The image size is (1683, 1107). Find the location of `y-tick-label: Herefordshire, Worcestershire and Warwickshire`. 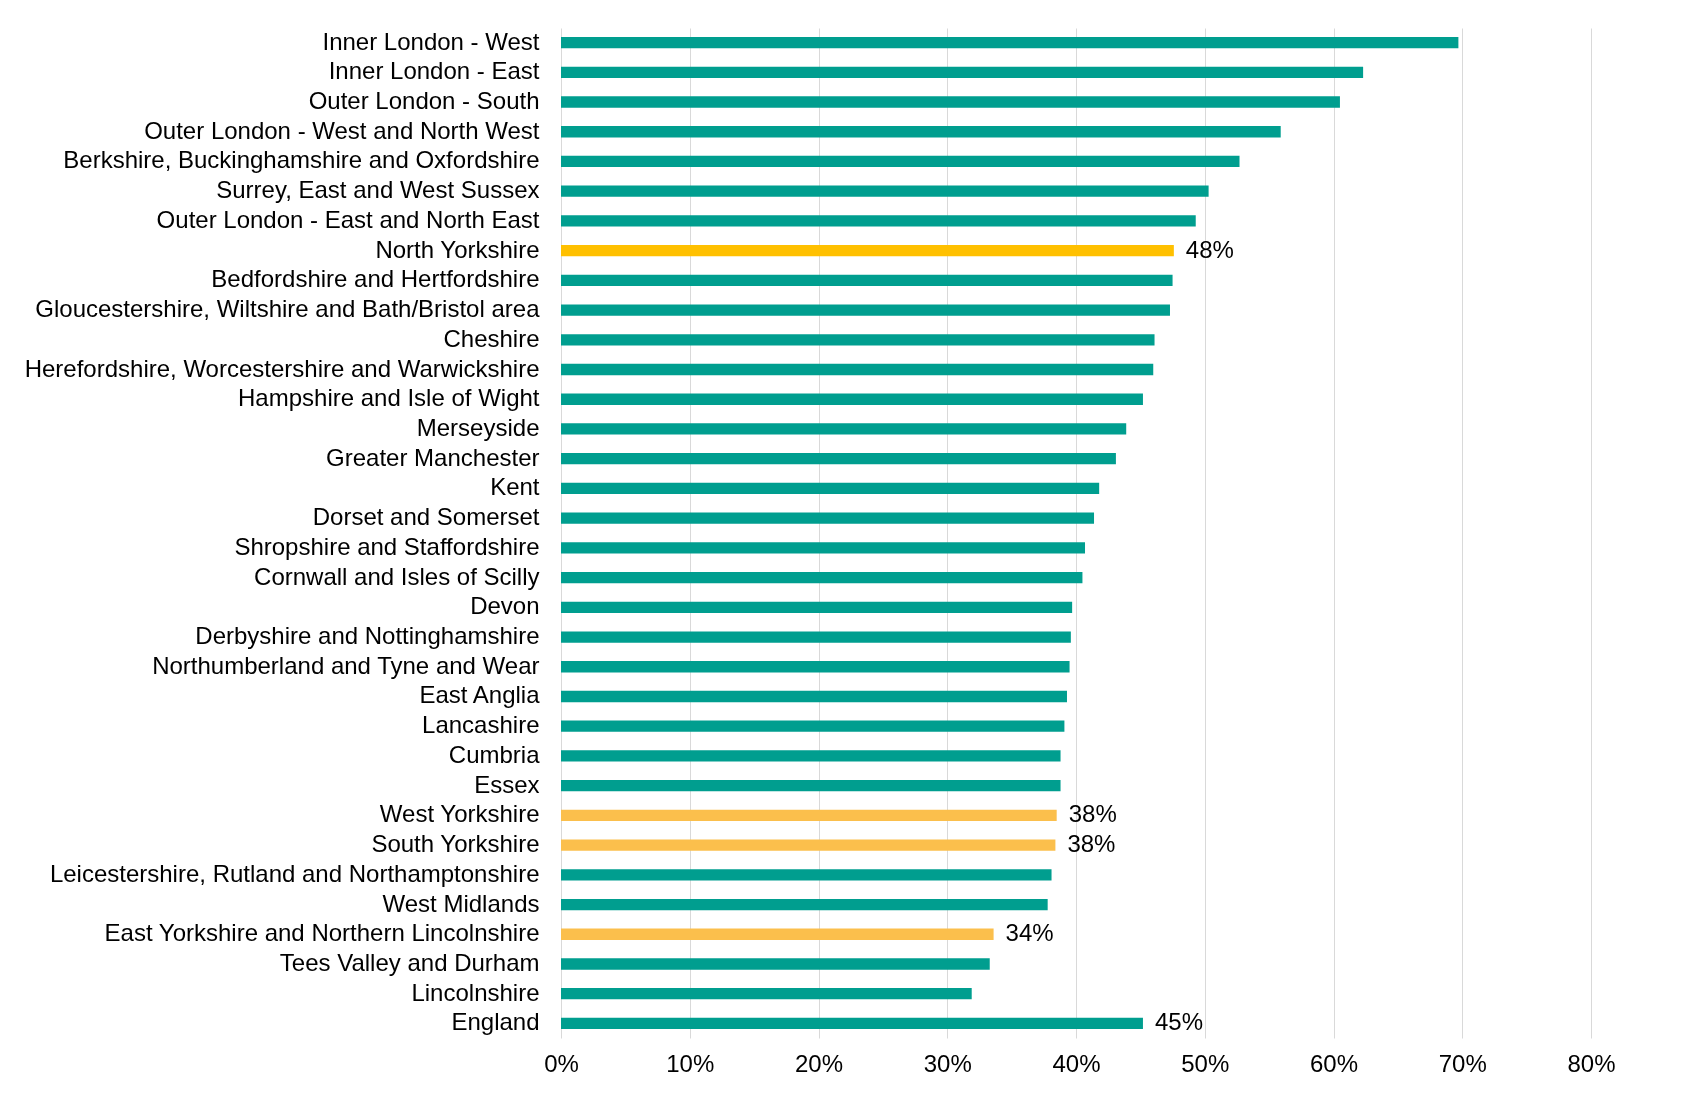

y-tick-label: Herefordshire, Worcestershire and Warwickshire is located at coordinates (282, 368).